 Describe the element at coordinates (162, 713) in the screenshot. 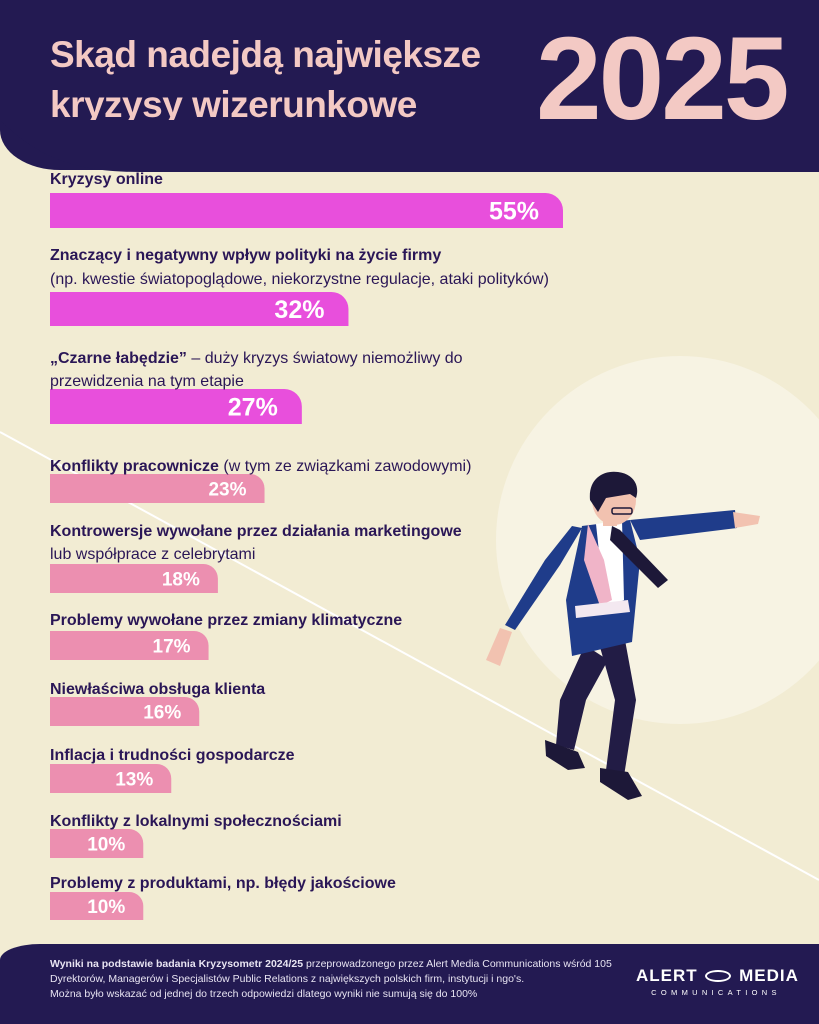

I see `bar-value-label-7: 16%` at that location.